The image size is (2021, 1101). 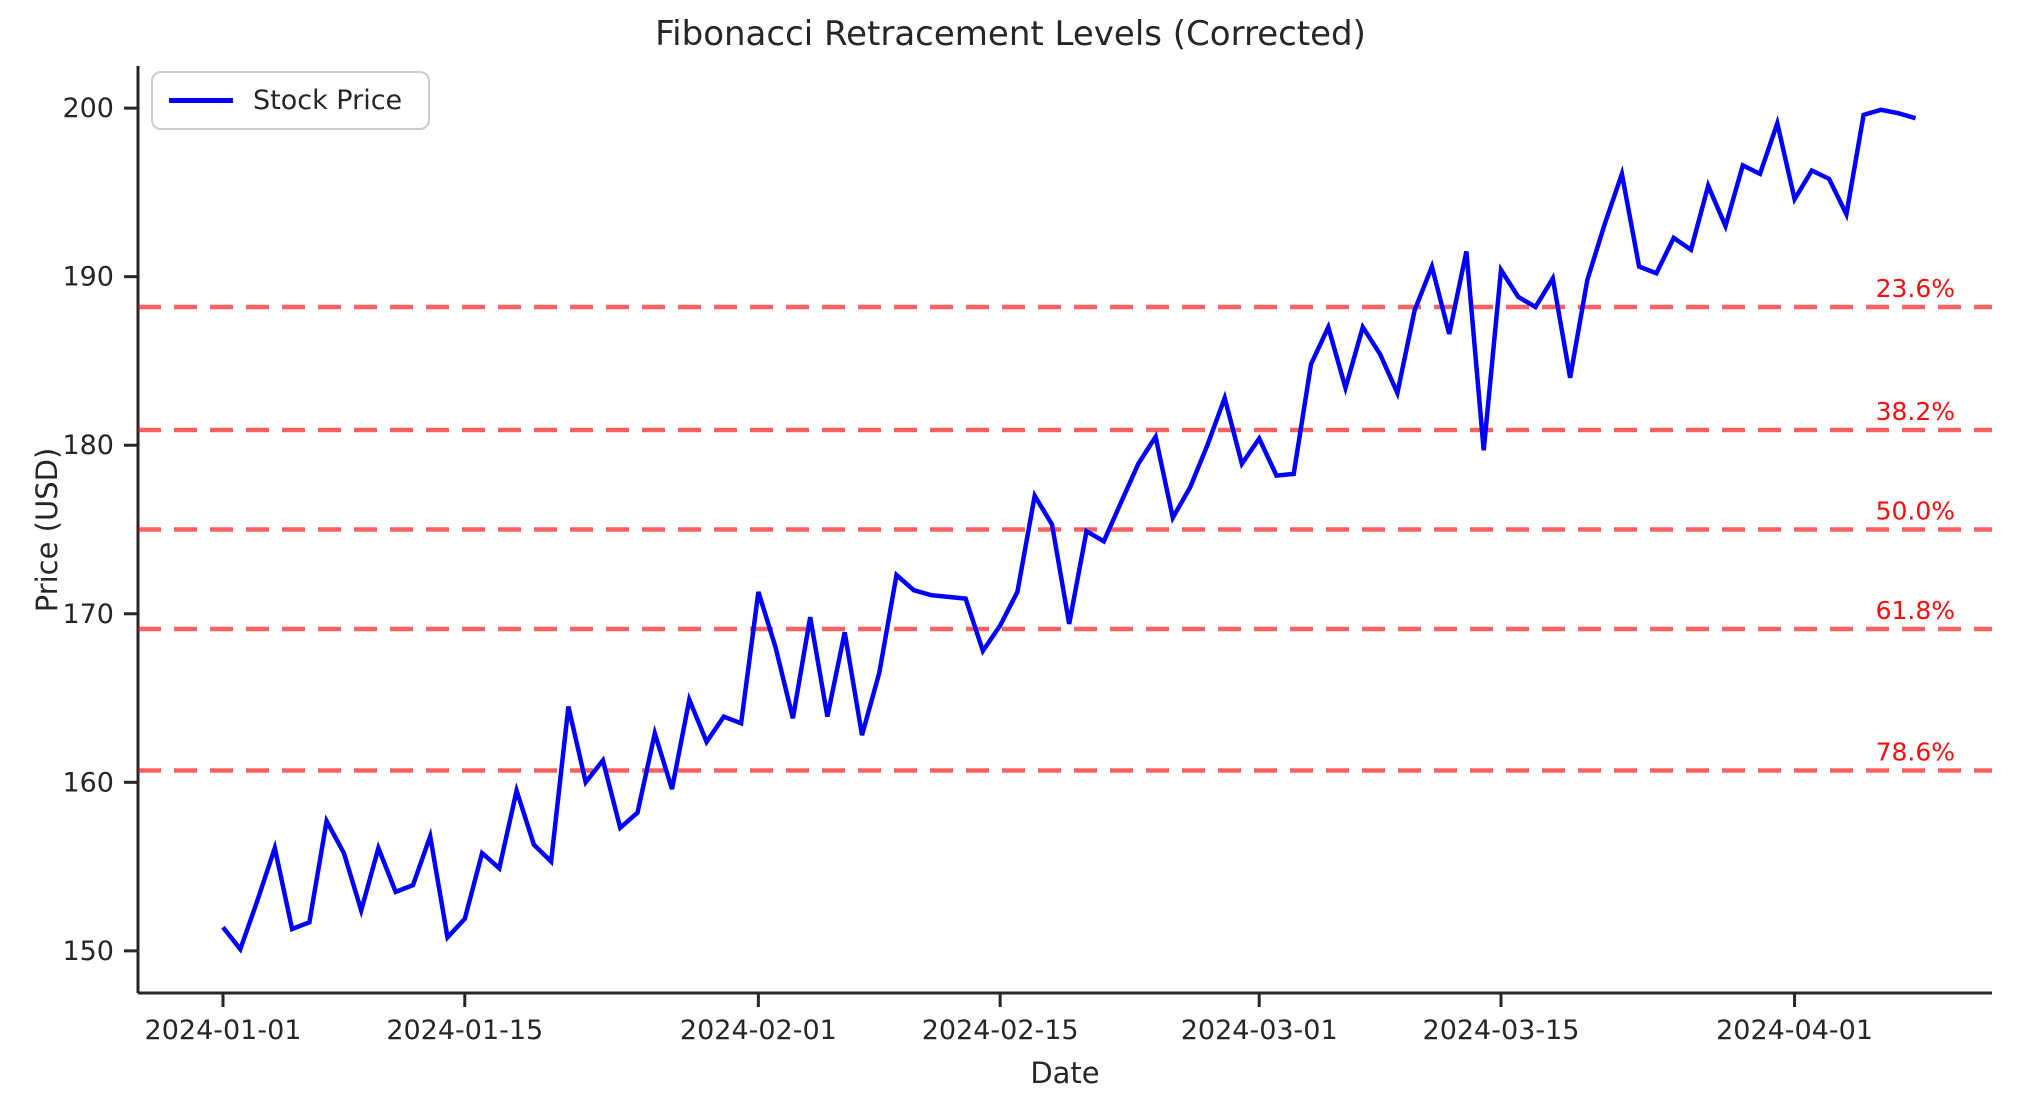 What do you see at coordinates (223, 1030) in the screenshot?
I see `x-tick-label: 2024-01-01` at bounding box center [223, 1030].